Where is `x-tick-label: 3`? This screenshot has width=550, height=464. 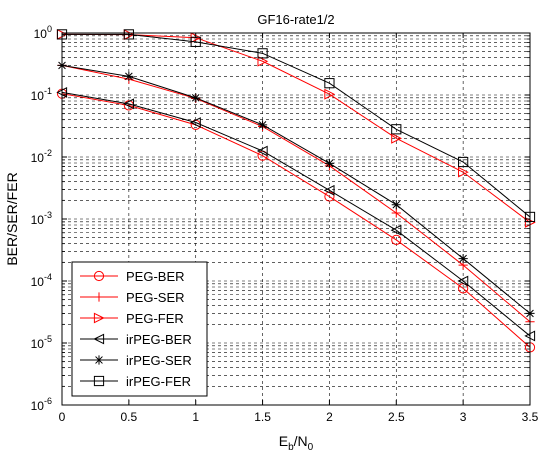
x-tick-label: 3 is located at coordinates (463, 417).